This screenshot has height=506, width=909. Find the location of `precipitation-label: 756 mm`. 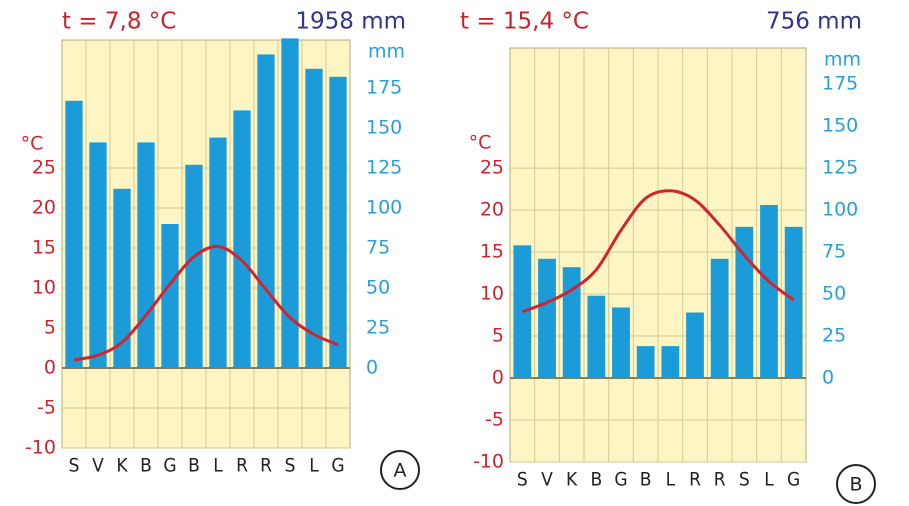

precipitation-label: 756 mm is located at coordinates (814, 22).